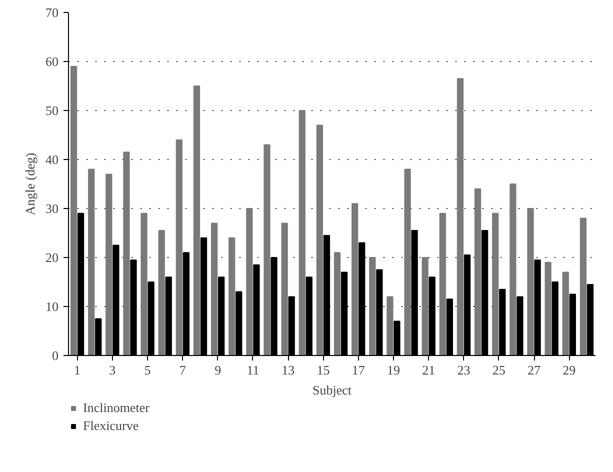  What do you see at coordinates (182, 370) in the screenshot?
I see `x-tick-label: 7` at bounding box center [182, 370].